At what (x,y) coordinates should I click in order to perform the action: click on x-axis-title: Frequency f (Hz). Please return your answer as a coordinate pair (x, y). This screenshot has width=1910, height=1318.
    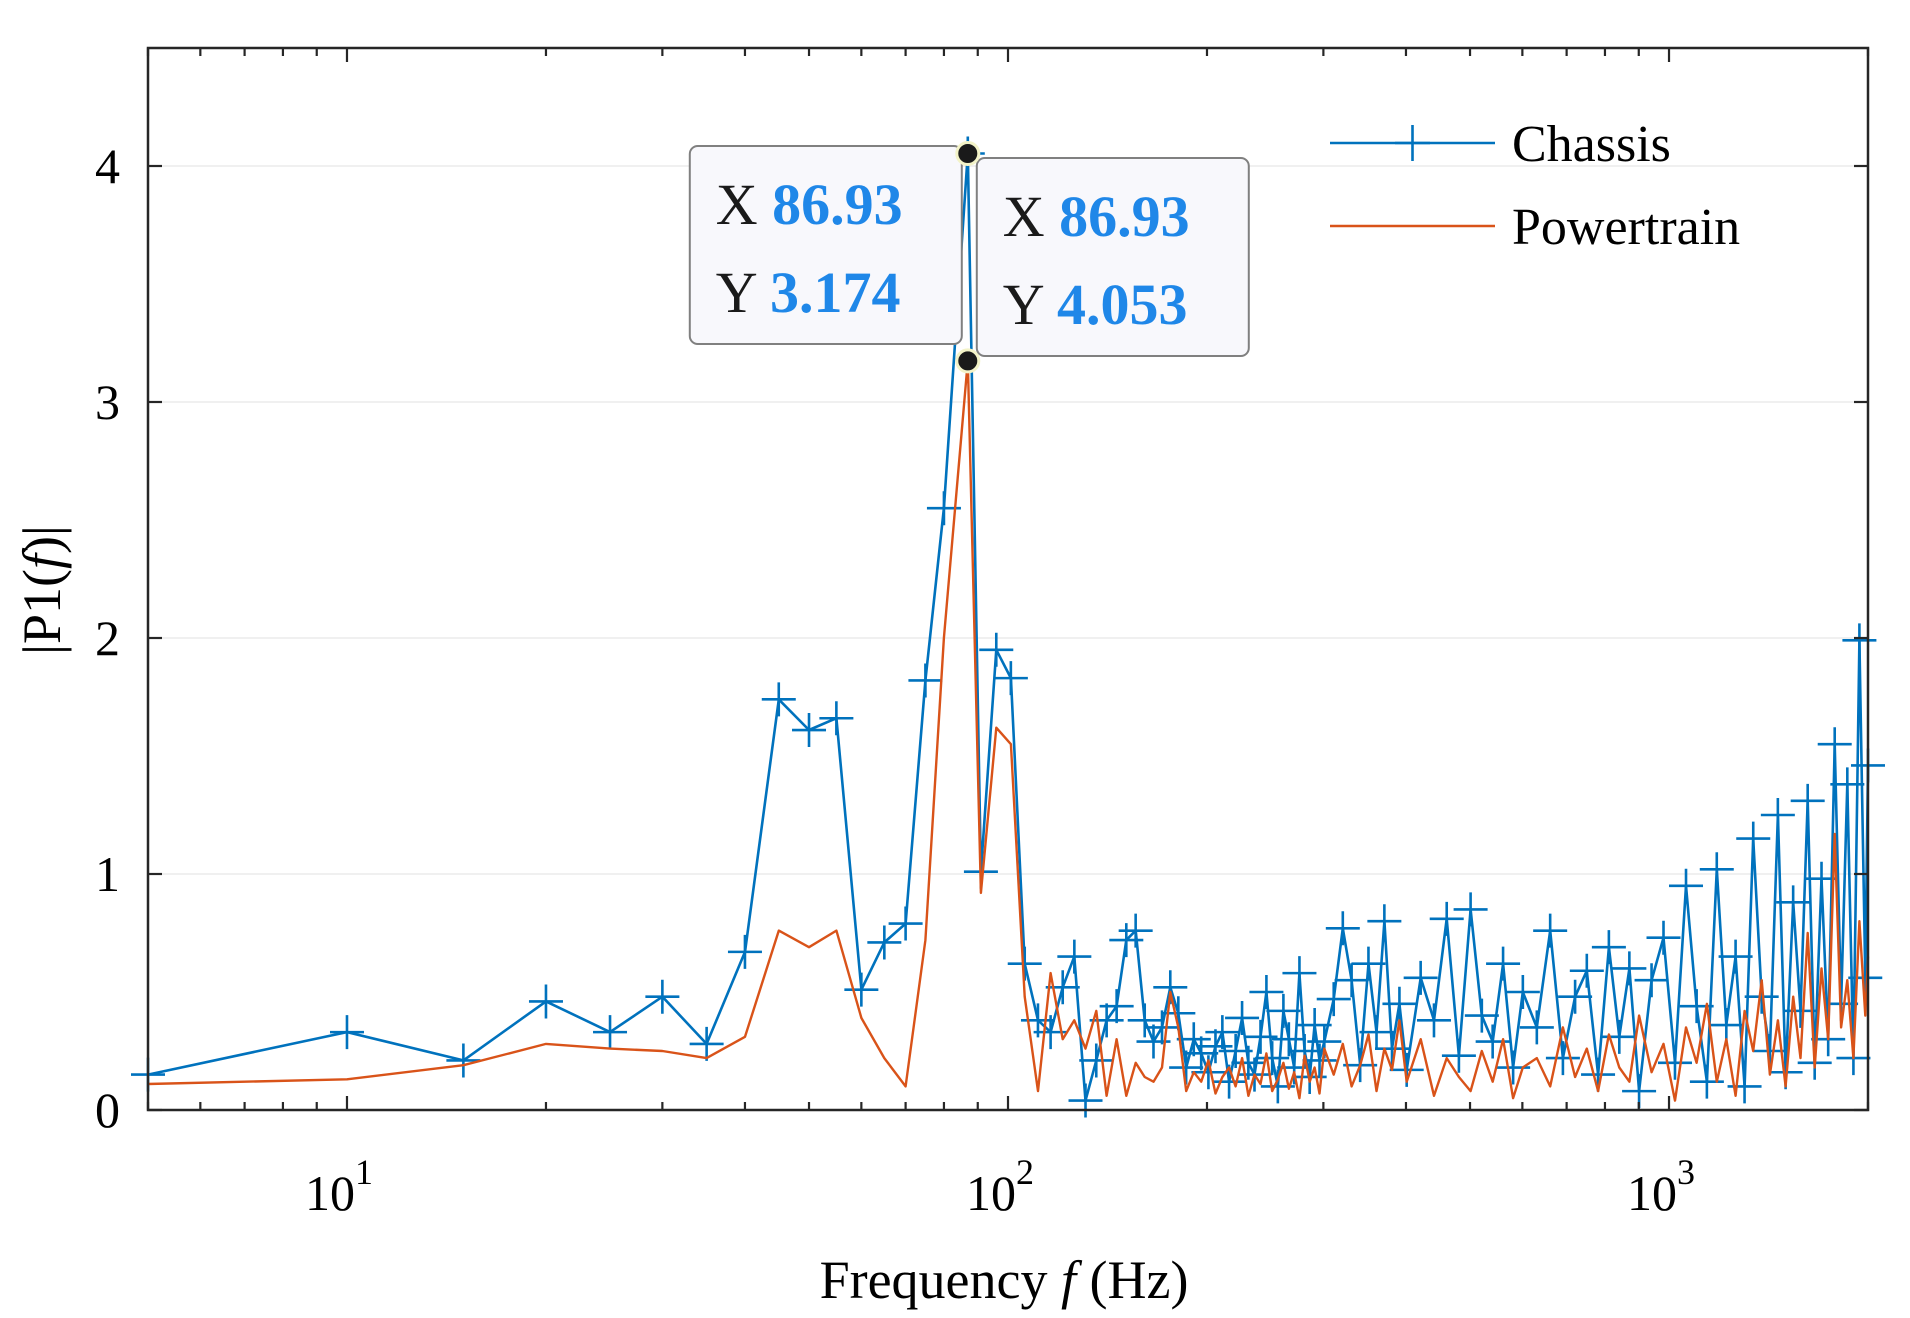
    Looking at the image, I should click on (1004, 1280).